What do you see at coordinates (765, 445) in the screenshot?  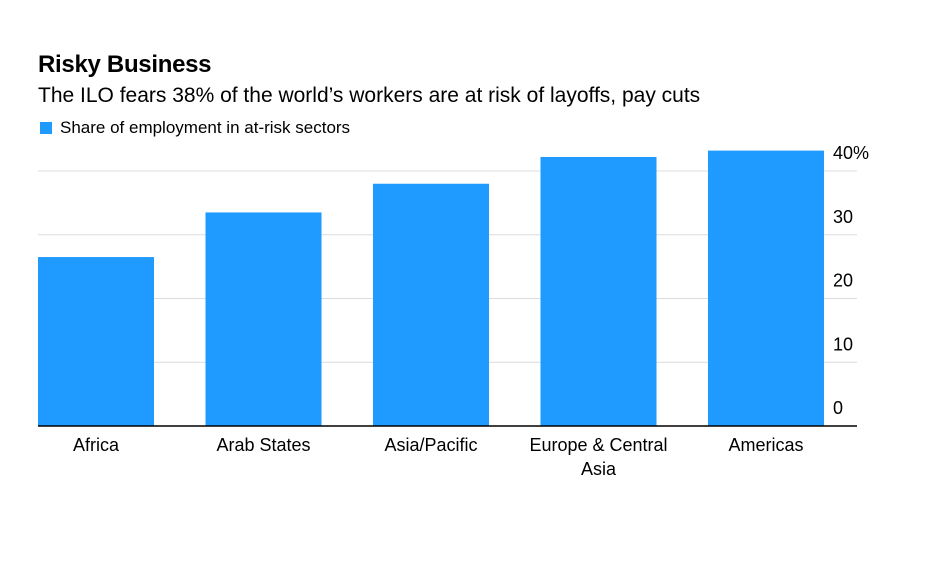 I see `x-tick-label: Americas` at bounding box center [765, 445].